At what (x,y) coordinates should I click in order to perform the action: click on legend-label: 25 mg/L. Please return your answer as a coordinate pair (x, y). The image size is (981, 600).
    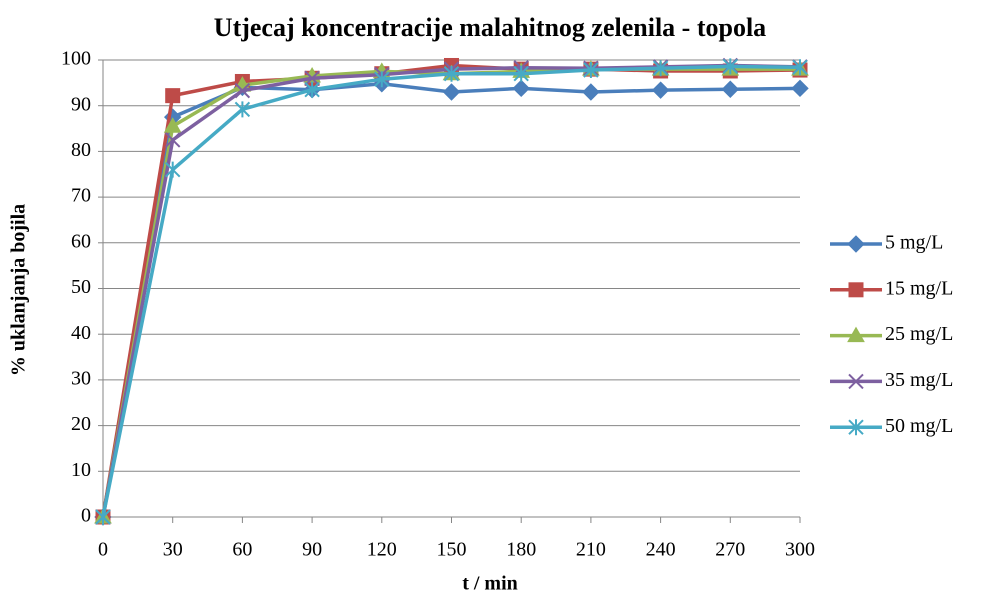
    Looking at the image, I should click on (919, 334).